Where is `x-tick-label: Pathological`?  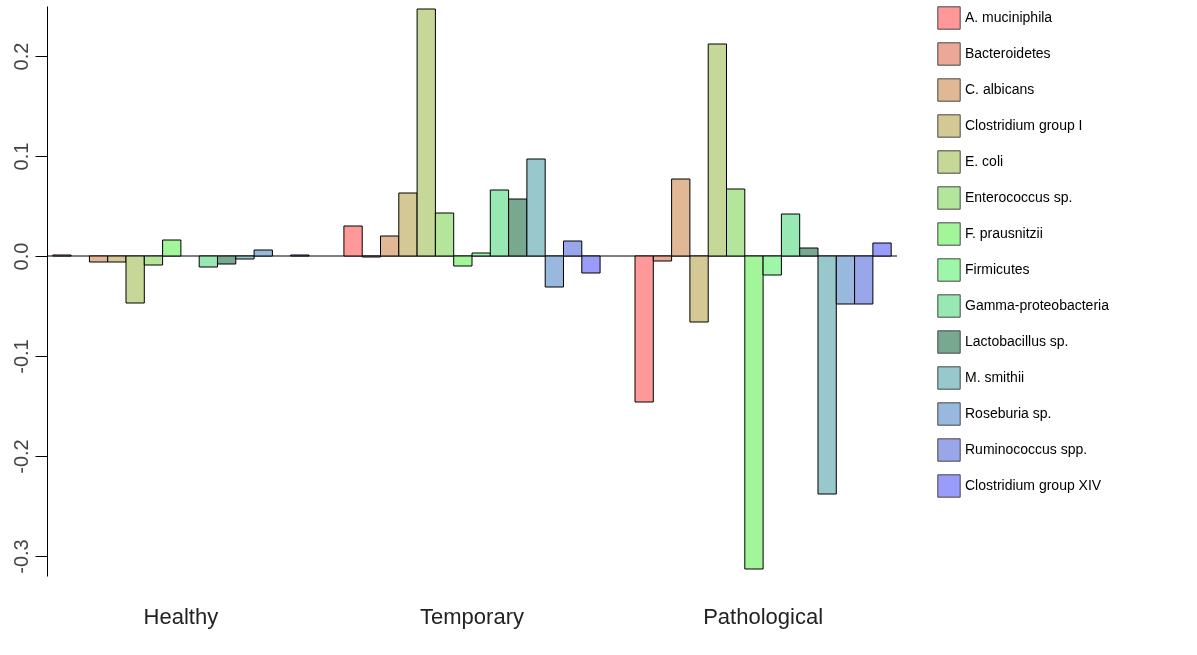 x-tick-label: Pathological is located at coordinates (763, 616).